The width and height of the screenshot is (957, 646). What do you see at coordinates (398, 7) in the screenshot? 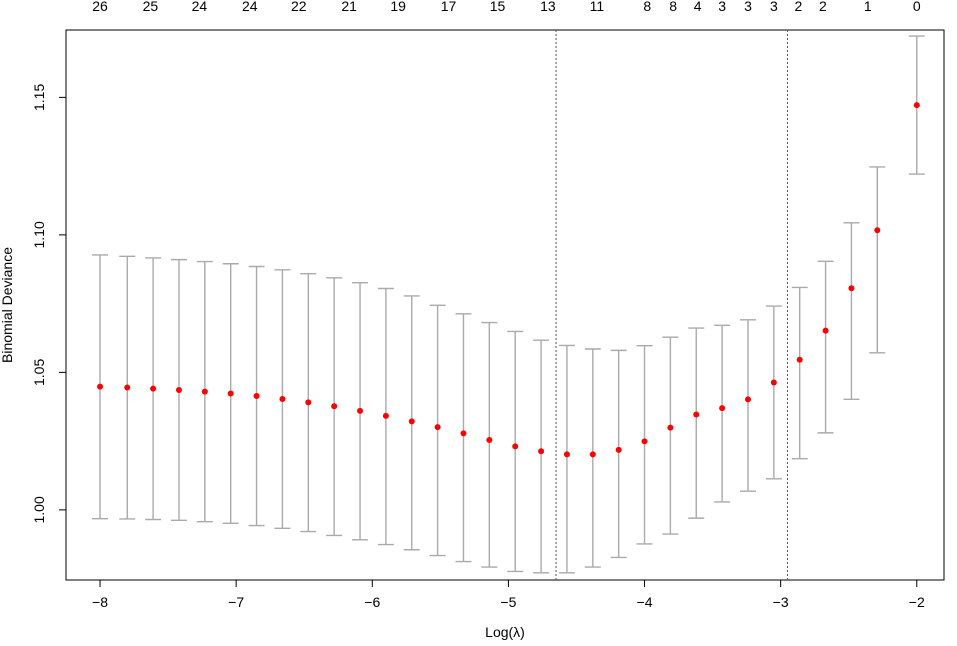
I see `top-axis-label: 19` at bounding box center [398, 7].